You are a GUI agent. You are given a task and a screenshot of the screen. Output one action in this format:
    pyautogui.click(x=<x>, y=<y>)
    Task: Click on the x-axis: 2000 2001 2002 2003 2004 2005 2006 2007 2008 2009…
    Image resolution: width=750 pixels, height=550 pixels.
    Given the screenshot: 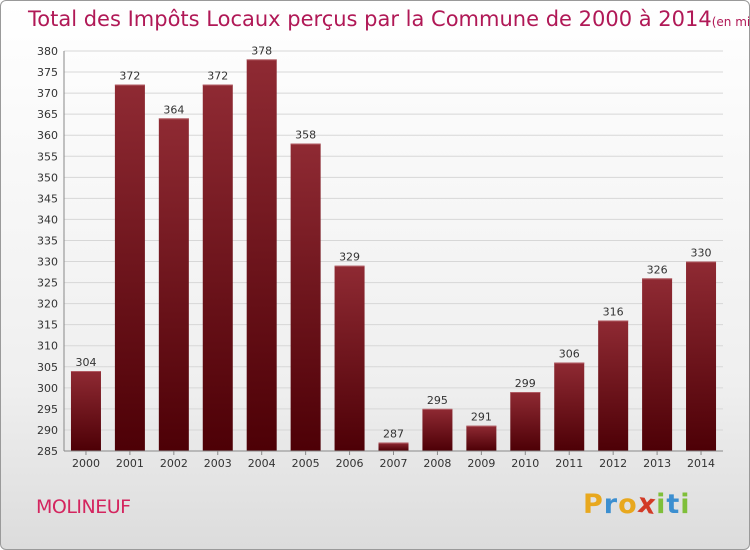 What is the action you would take?
    pyautogui.click(x=393, y=460)
    